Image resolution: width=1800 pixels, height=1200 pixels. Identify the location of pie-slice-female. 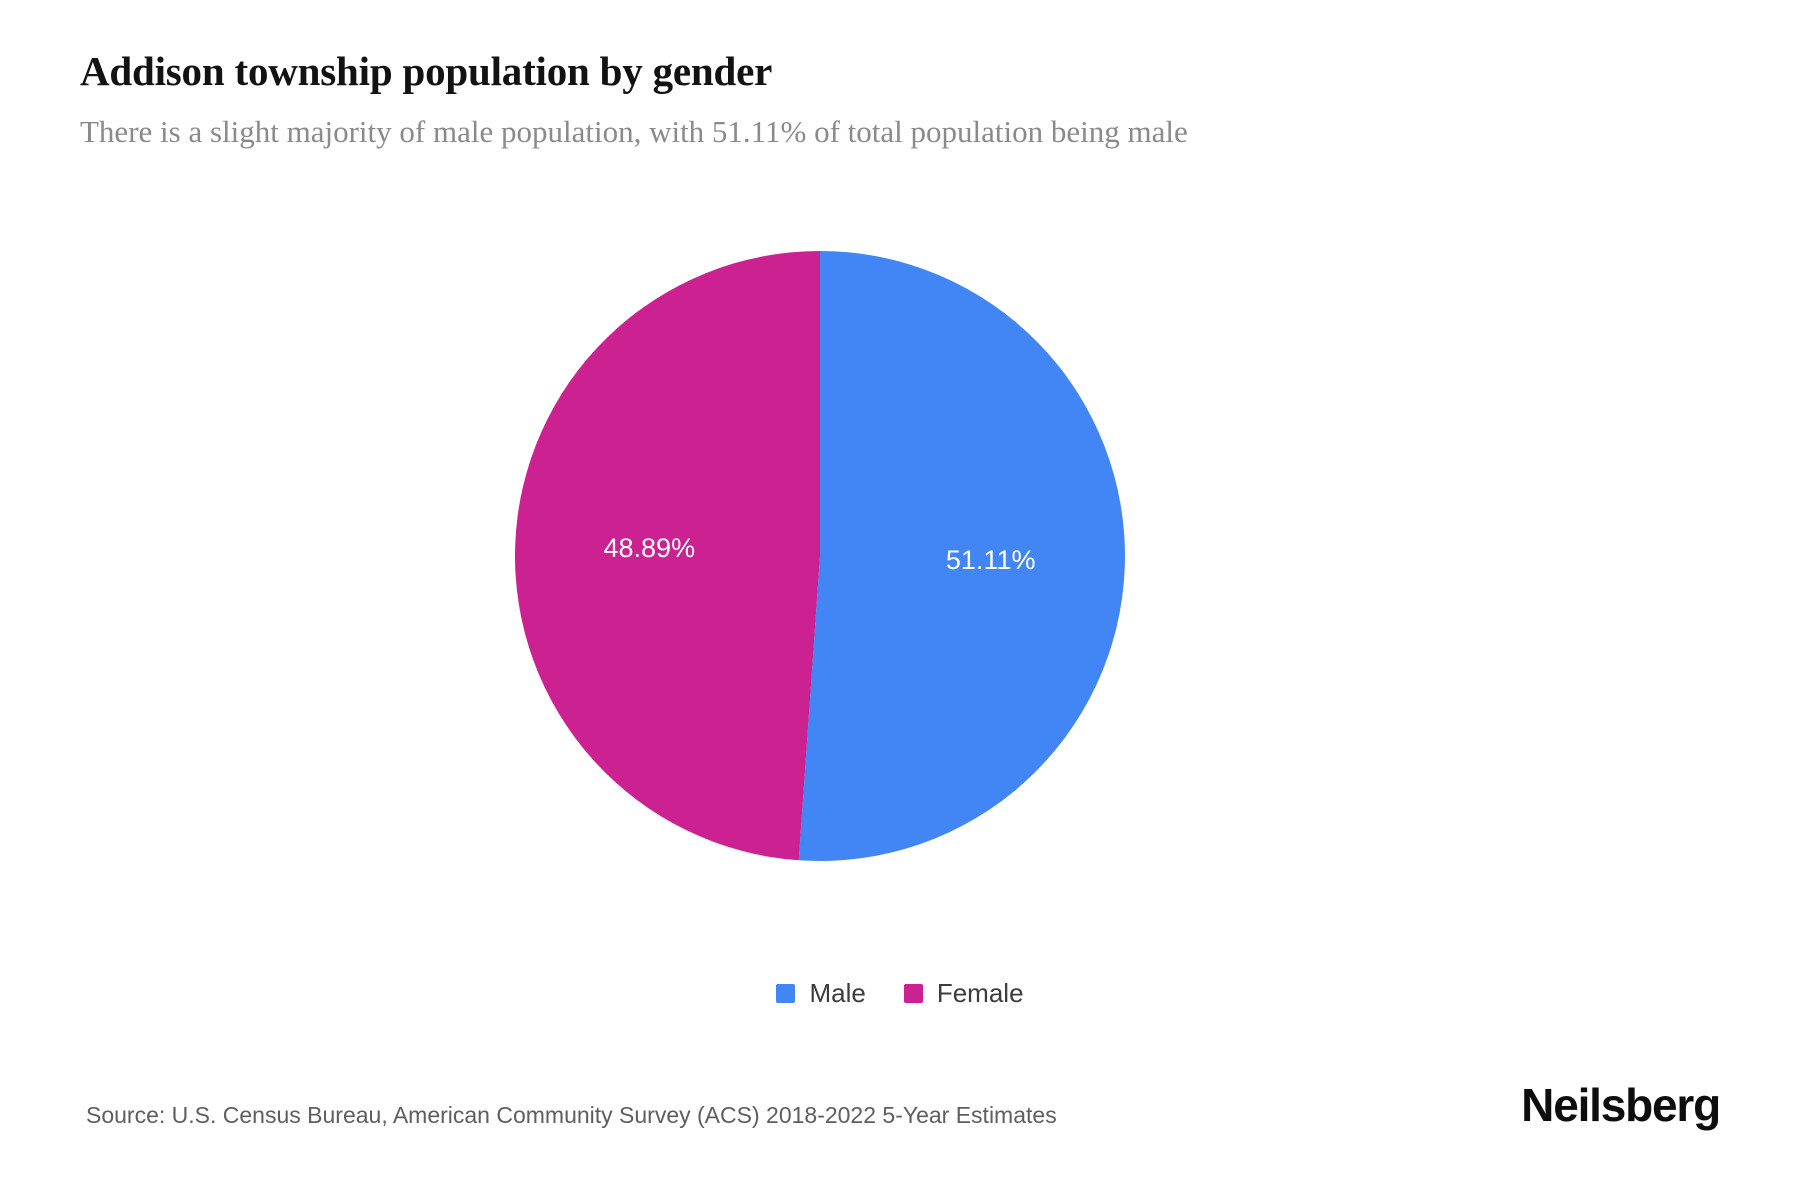
(667, 556).